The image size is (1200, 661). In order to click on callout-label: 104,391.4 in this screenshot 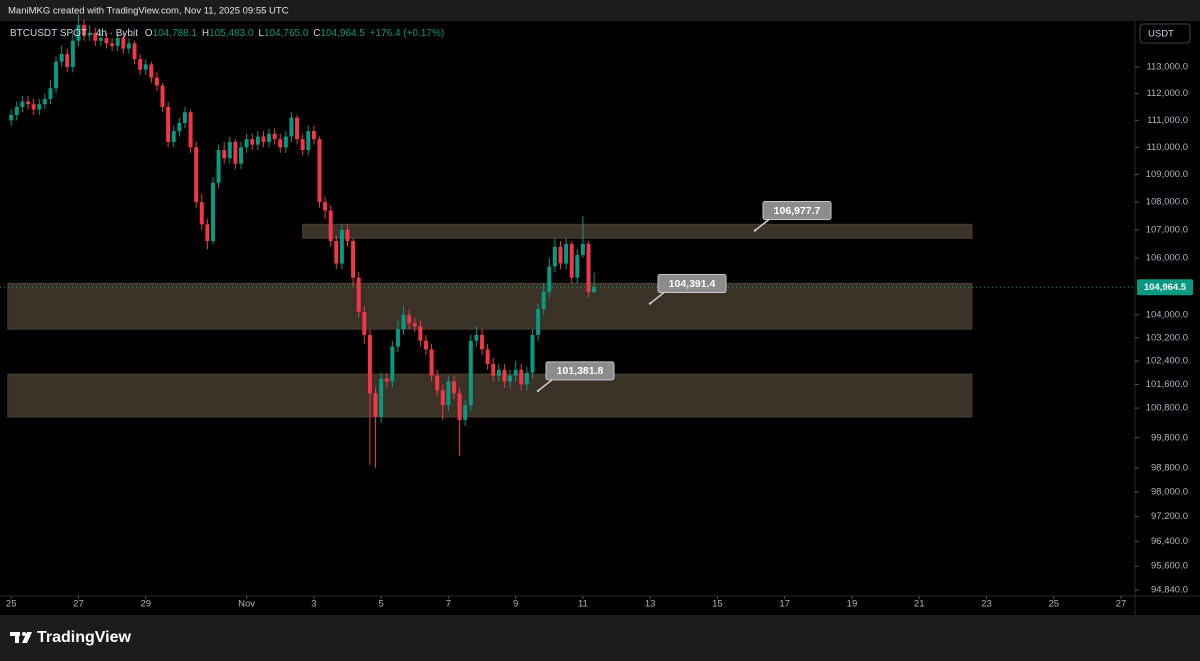, I will do `click(692, 284)`.